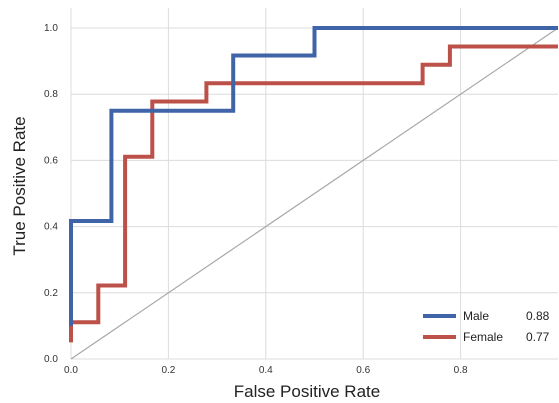 The width and height of the screenshot is (559, 403). Describe the element at coordinates (51, 293) in the screenshot. I see `y-tick-label: 0.2` at that location.